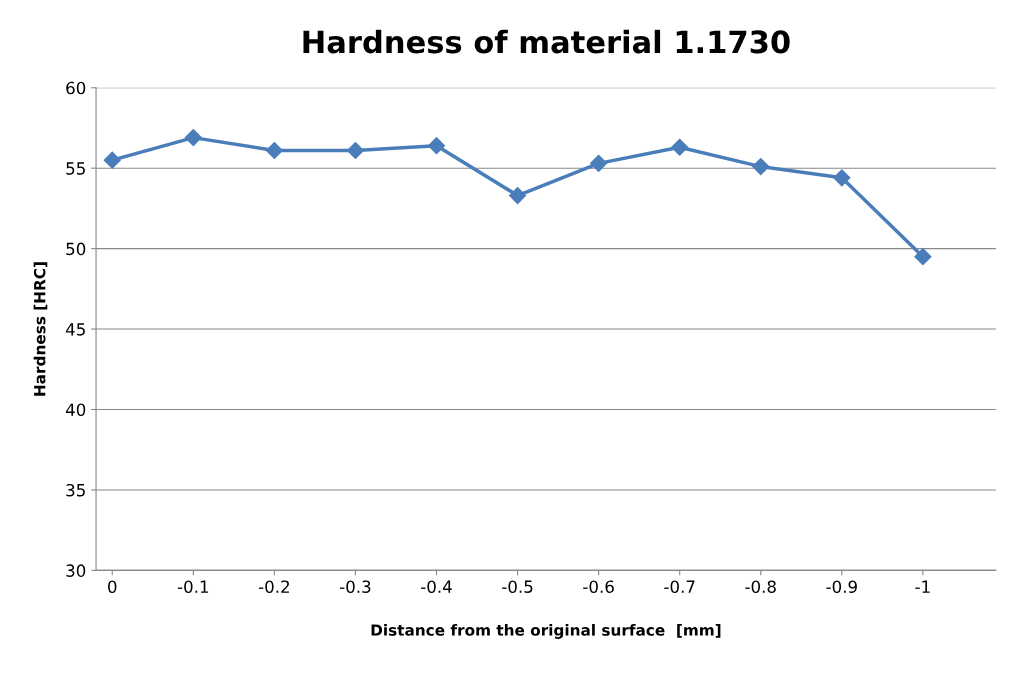 The height and width of the screenshot is (675, 1011). What do you see at coordinates (112, 586) in the screenshot?
I see `x-tick-label: 0` at bounding box center [112, 586].